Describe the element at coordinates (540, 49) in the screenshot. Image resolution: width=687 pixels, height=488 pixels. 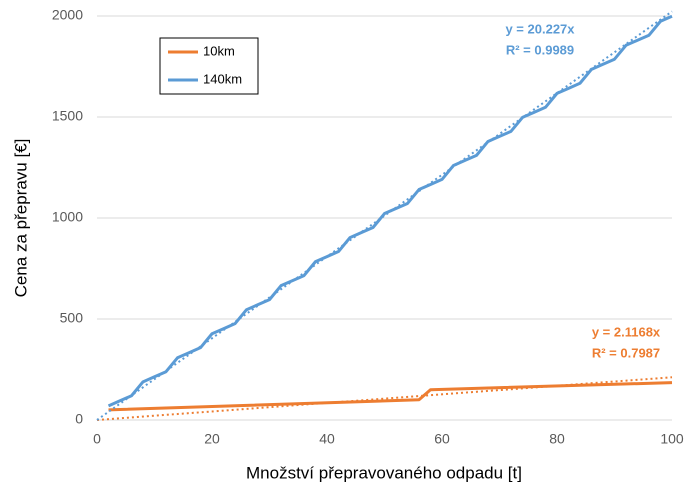
I see `trendline-r2: R² = 0.9989` at that location.